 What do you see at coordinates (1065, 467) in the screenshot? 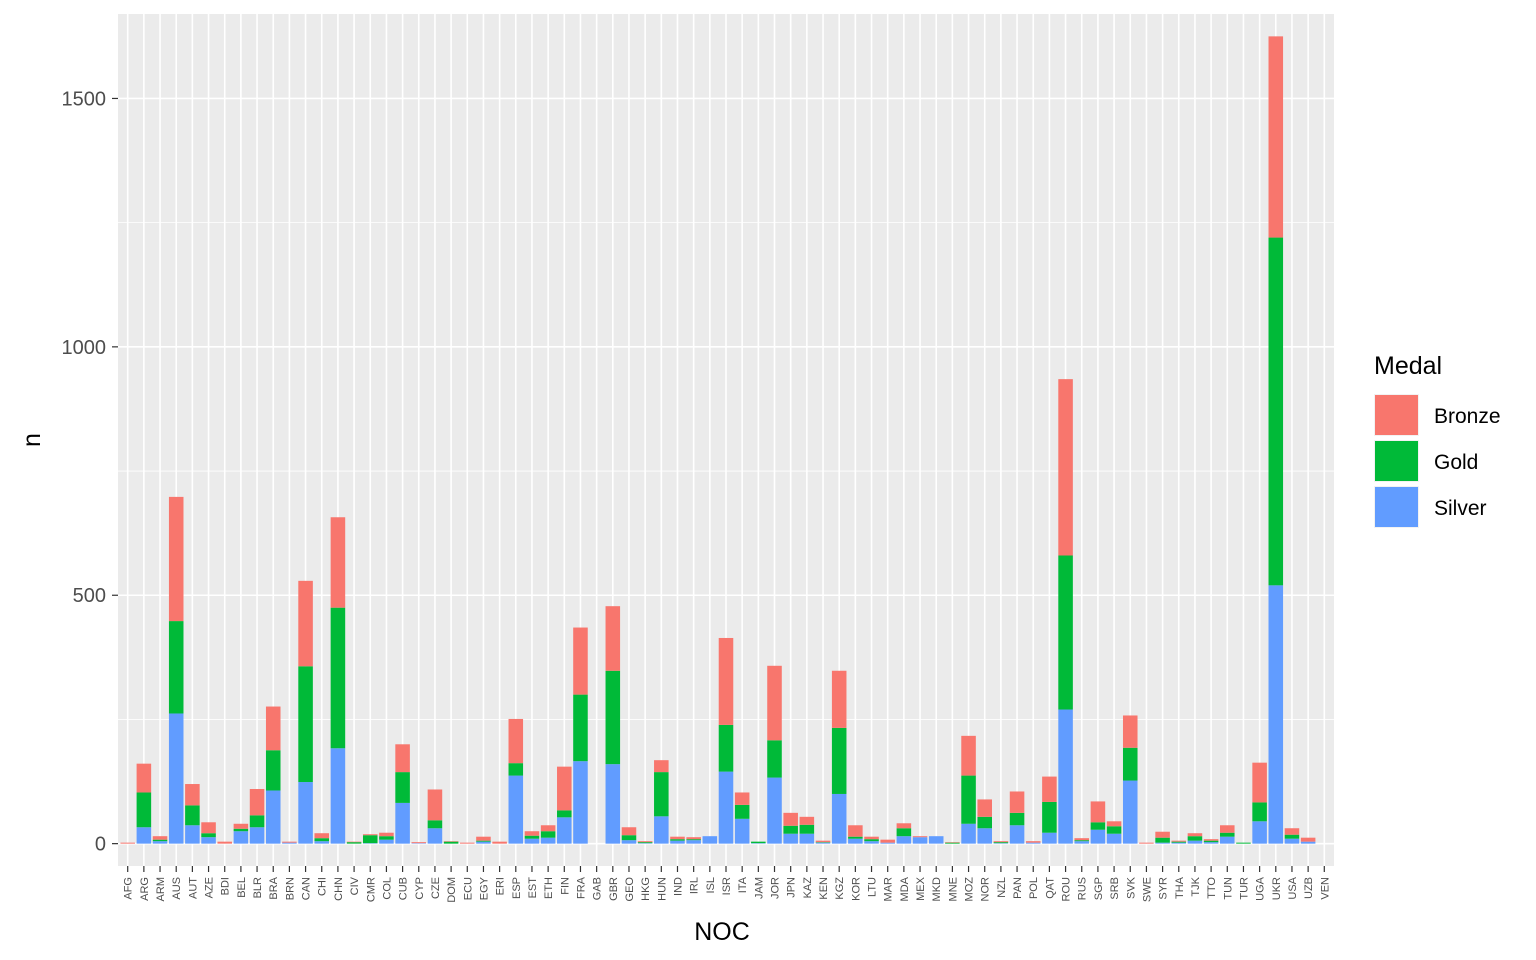
I see `bar-rou-bronze` at bounding box center [1065, 467].